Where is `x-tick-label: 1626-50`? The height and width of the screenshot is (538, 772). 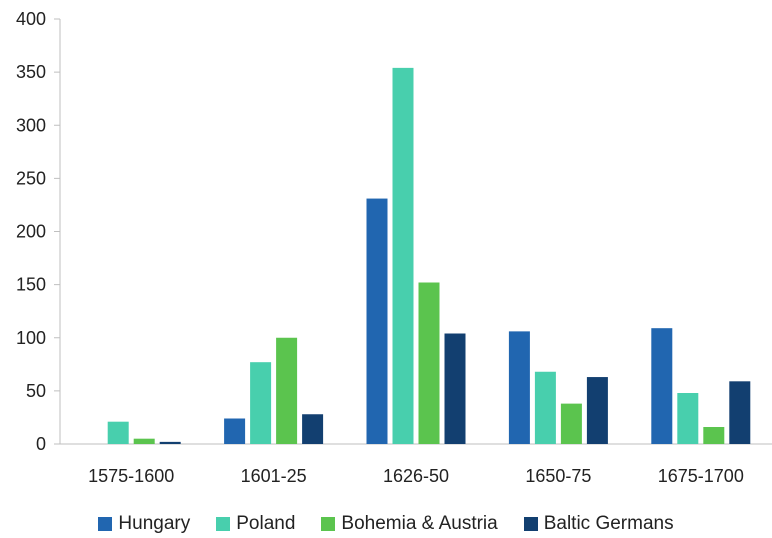
x-tick-label: 1626-50 is located at coordinates (416, 476).